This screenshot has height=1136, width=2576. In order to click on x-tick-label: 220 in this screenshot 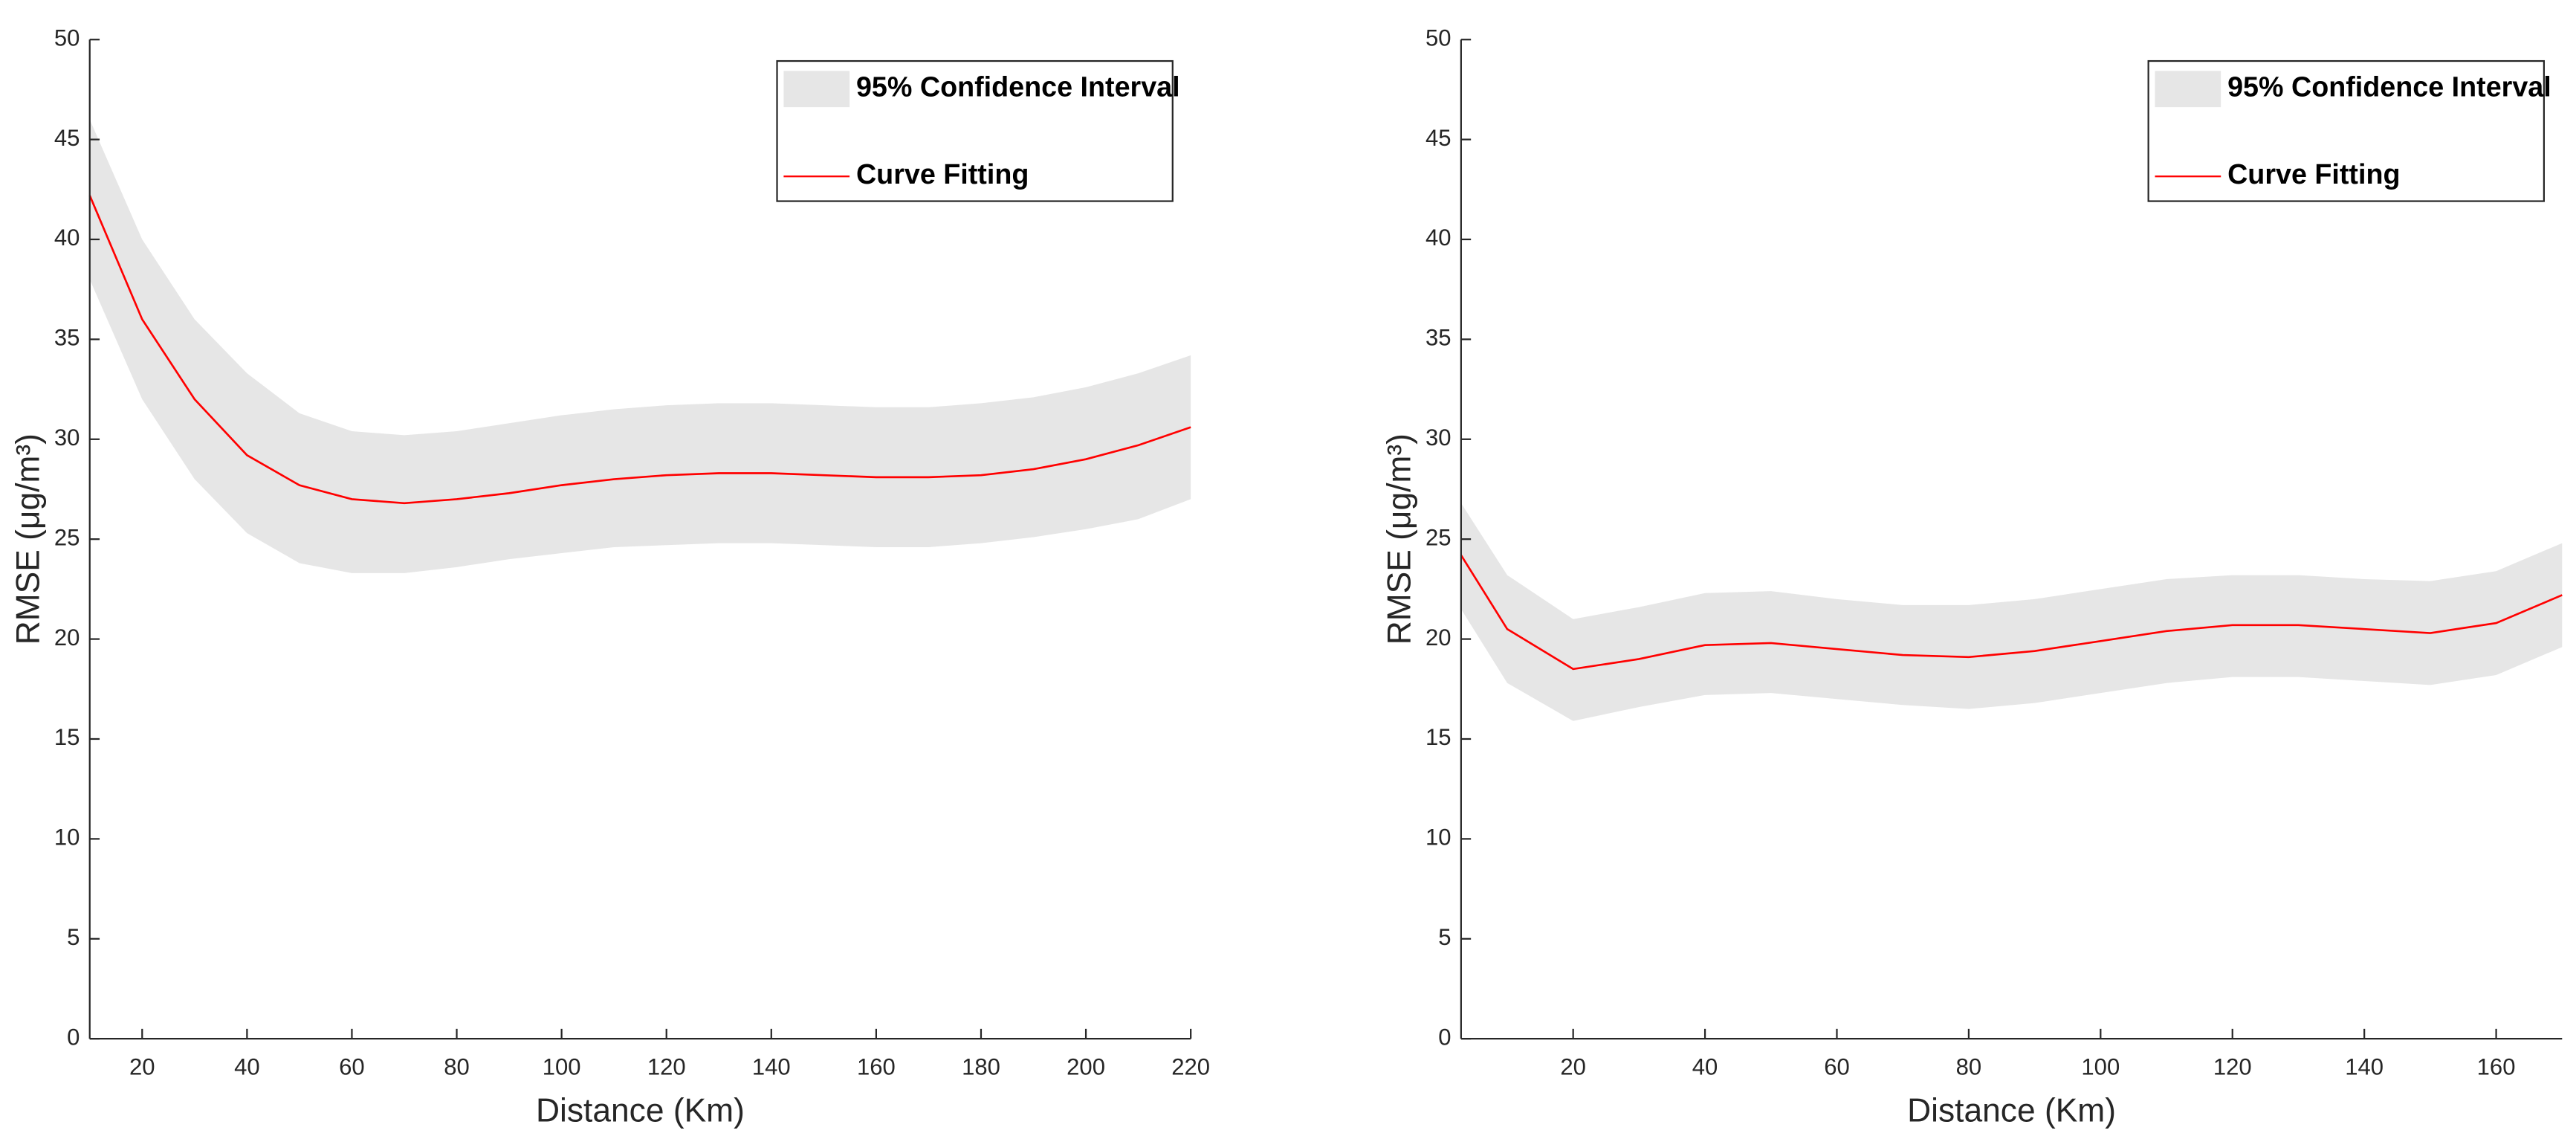, I will do `click(1190, 1066)`.